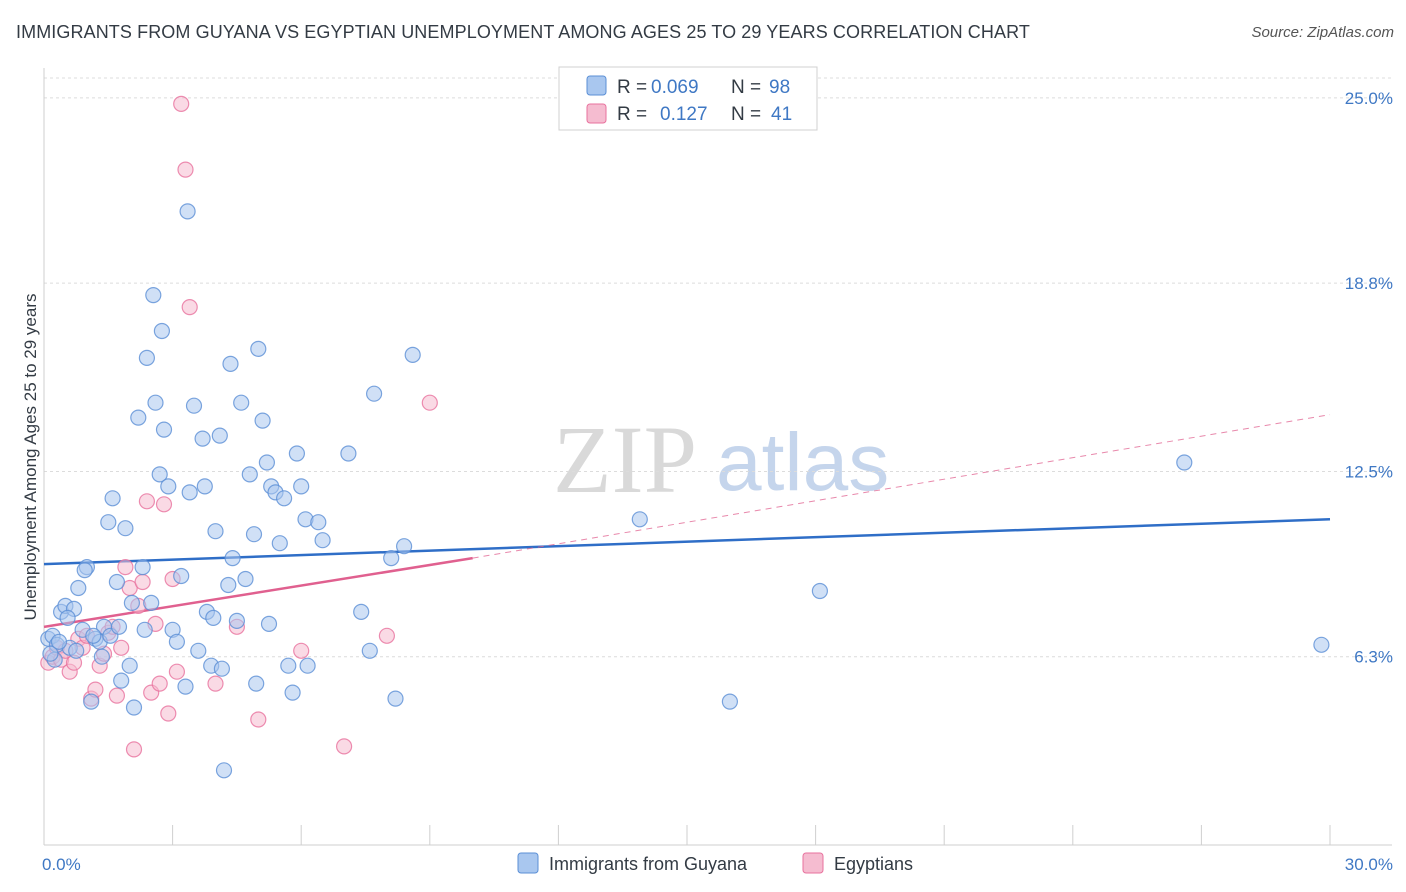  What do you see at coordinates (30, 457) in the screenshot?
I see `y-axis-label: Unemployment Among Ages 25 to 29 years` at bounding box center [30, 457].